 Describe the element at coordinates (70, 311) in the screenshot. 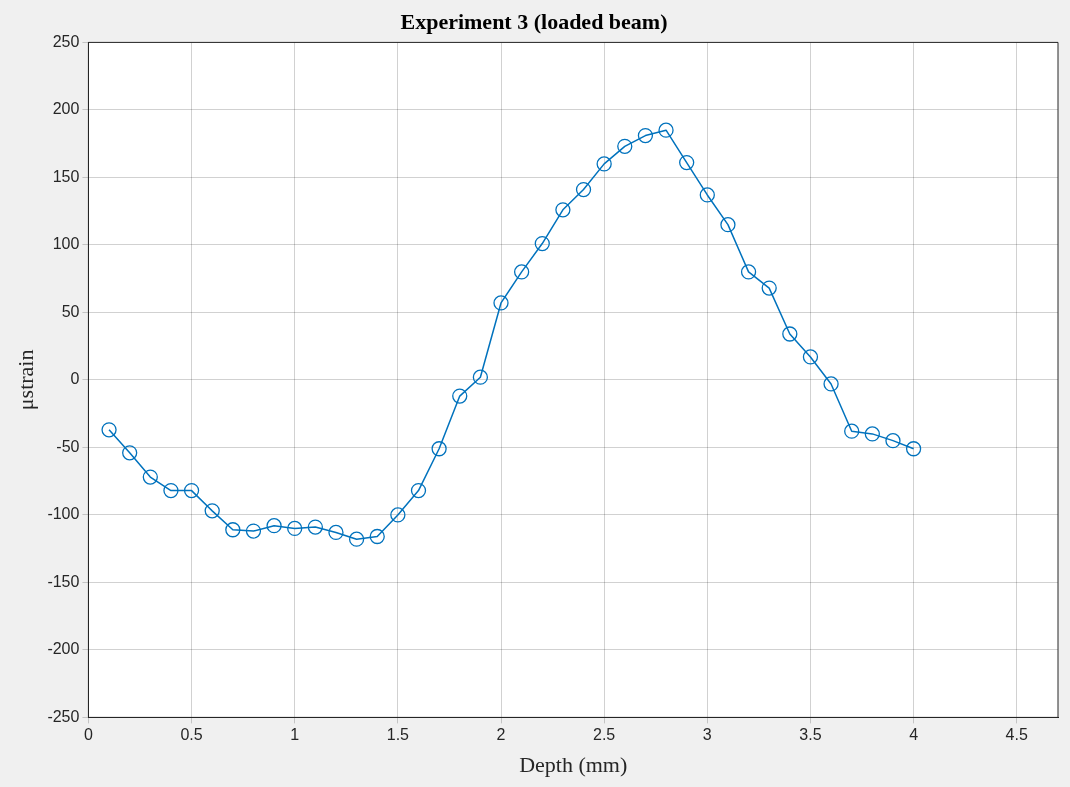

I see `y-tick-label: 50` at that location.